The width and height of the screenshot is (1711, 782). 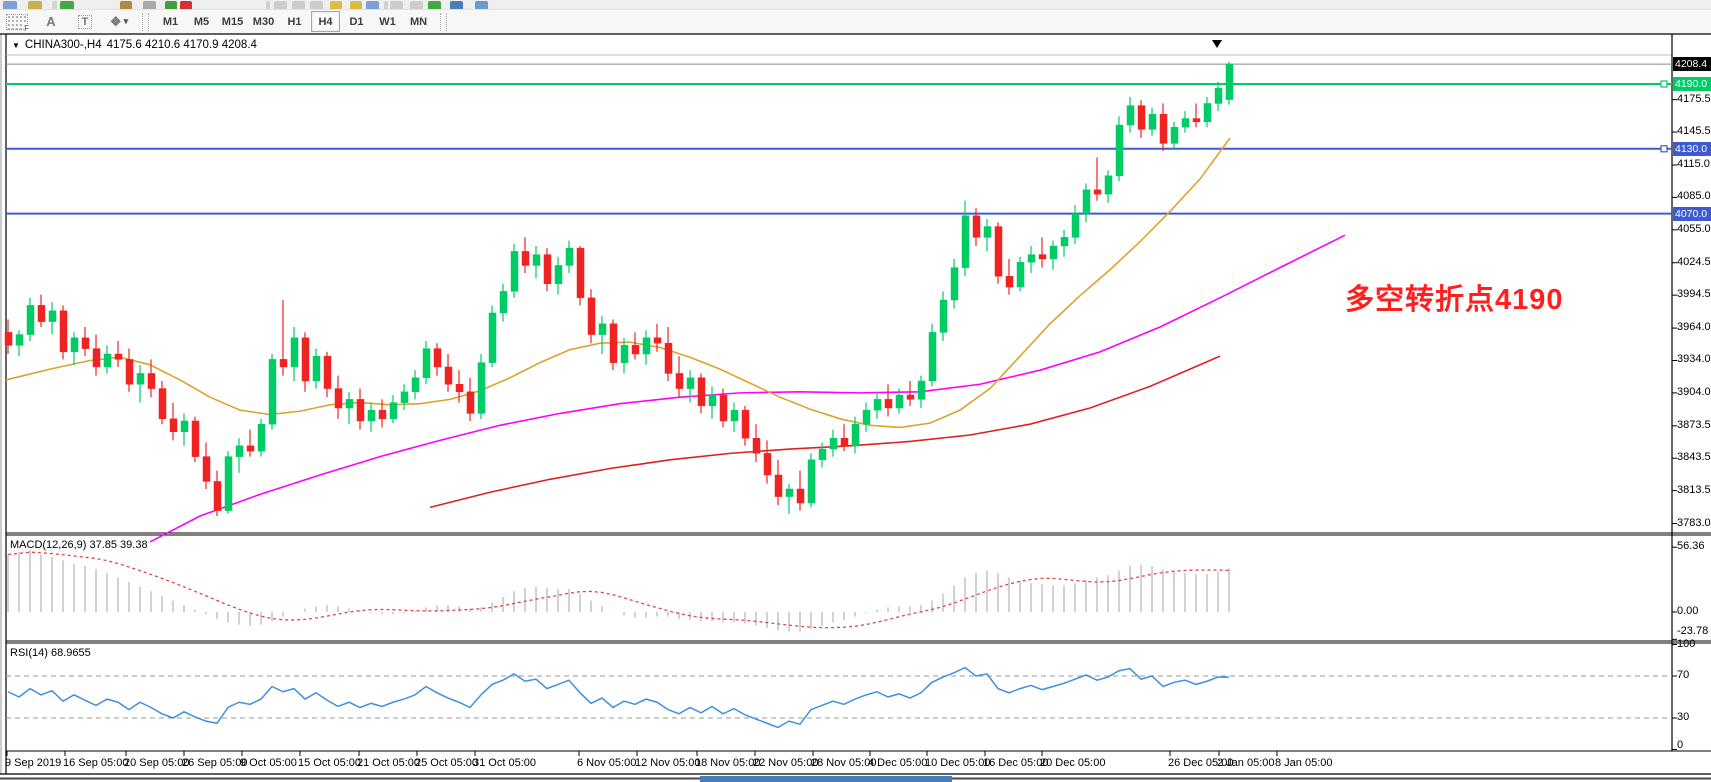 What do you see at coordinates (1454, 300) in the screenshot?
I see `annotation-text: 多空转折点4190` at bounding box center [1454, 300].